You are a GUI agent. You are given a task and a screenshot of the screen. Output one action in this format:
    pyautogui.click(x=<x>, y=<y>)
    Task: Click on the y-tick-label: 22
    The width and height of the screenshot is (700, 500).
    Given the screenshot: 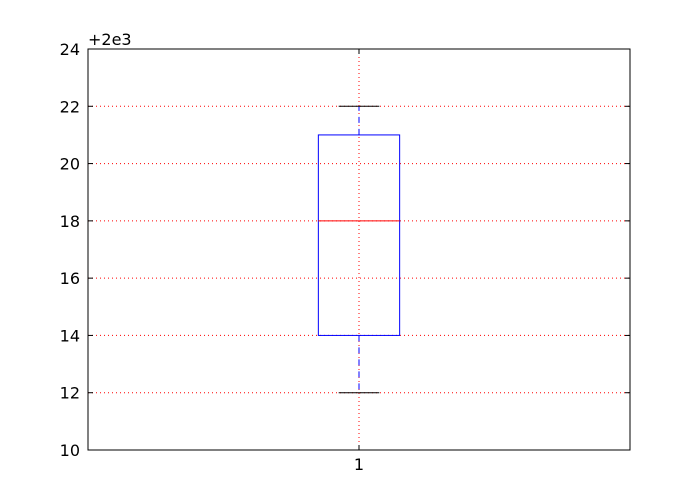 What is the action you would take?
    pyautogui.click(x=70, y=106)
    